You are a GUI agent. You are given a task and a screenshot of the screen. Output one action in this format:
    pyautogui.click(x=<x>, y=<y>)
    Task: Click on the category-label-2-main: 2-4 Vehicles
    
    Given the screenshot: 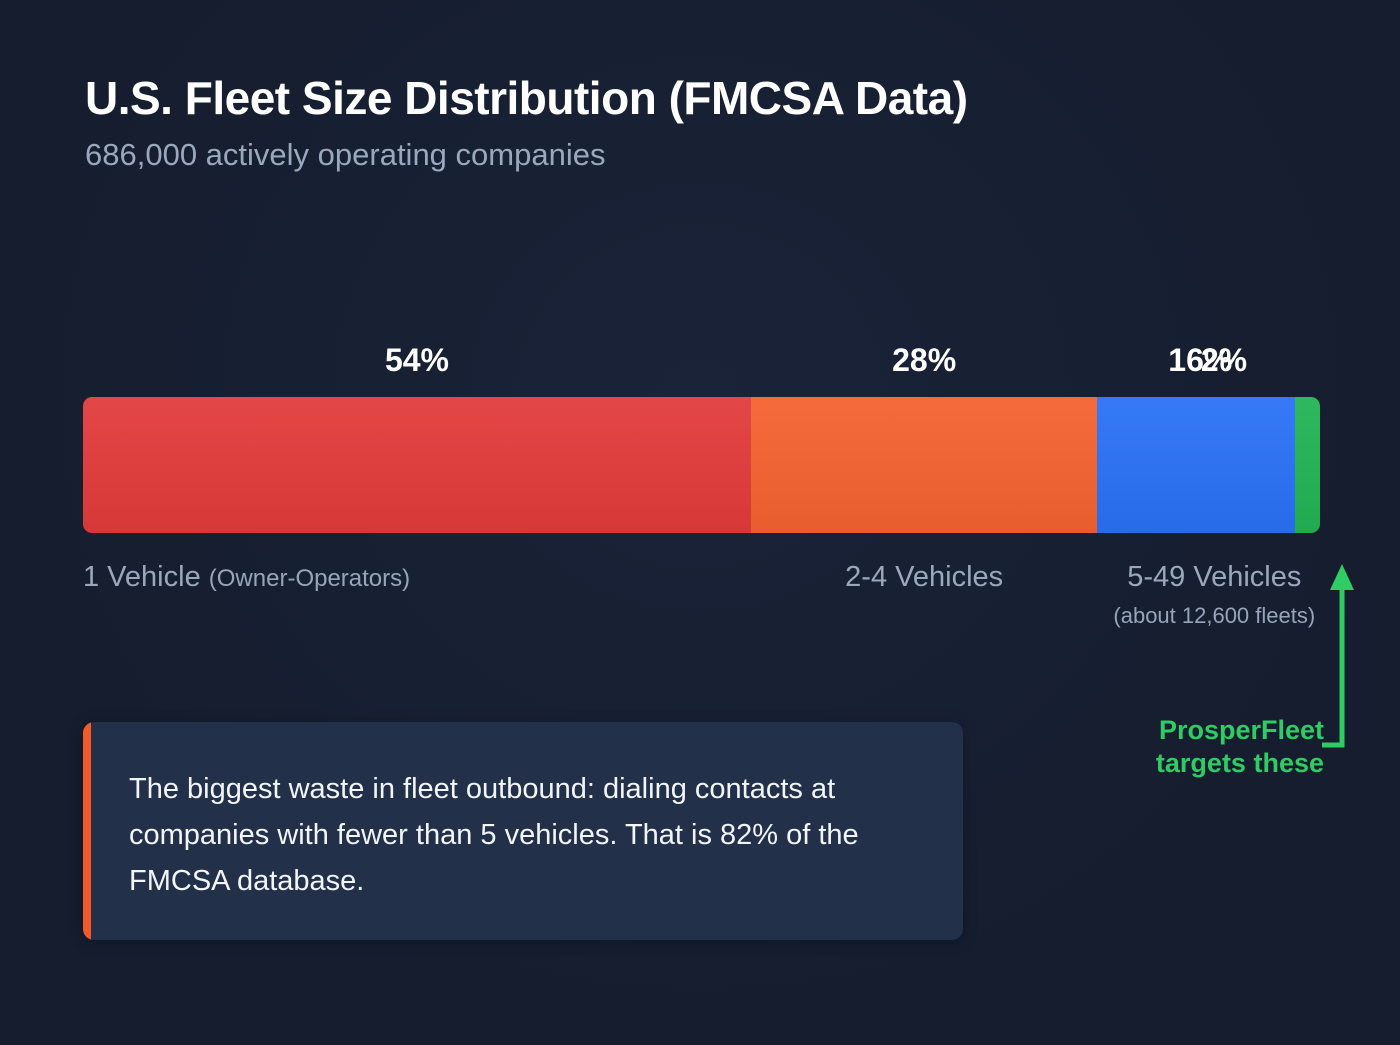 What is the action you would take?
    pyautogui.click(x=924, y=577)
    